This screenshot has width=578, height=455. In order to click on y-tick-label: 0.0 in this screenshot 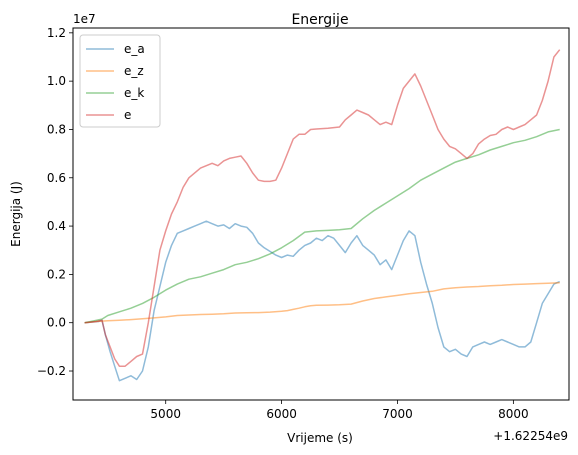, I will do `click(56, 323)`.